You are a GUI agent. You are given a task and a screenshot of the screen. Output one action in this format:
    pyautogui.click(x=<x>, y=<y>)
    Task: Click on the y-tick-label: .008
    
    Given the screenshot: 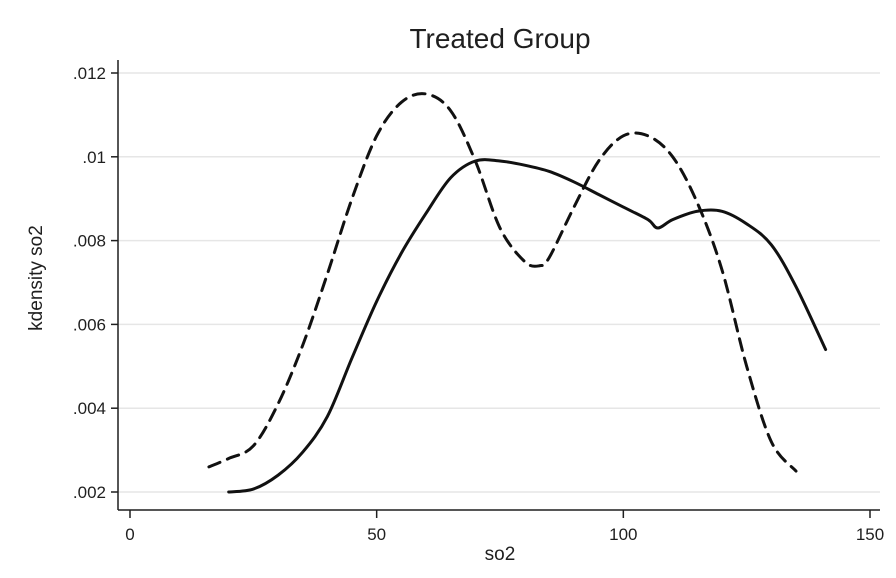 What is the action you would take?
    pyautogui.click(x=89, y=241)
    